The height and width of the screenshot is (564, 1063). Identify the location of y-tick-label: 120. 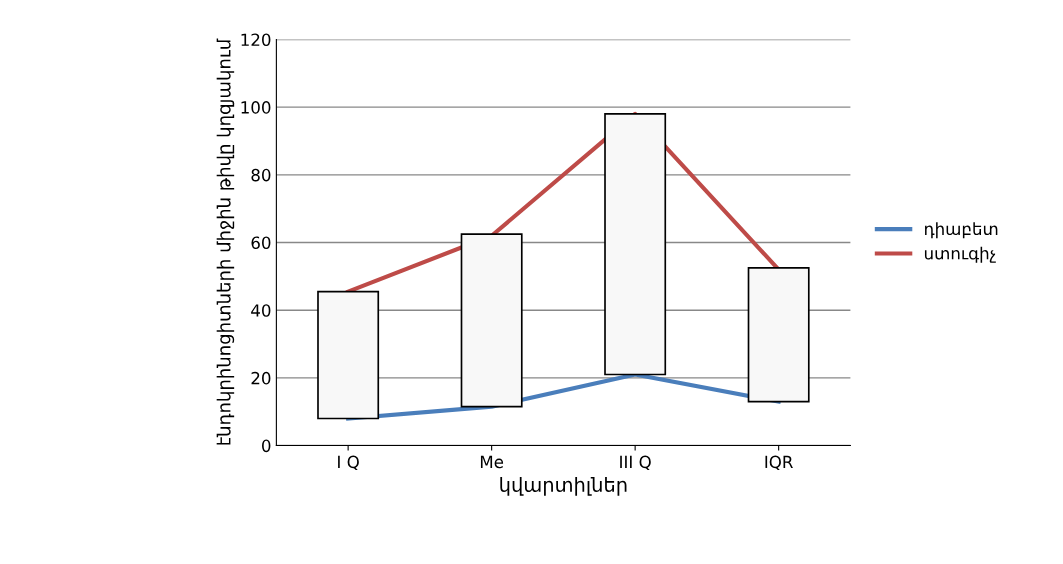
(256, 40).